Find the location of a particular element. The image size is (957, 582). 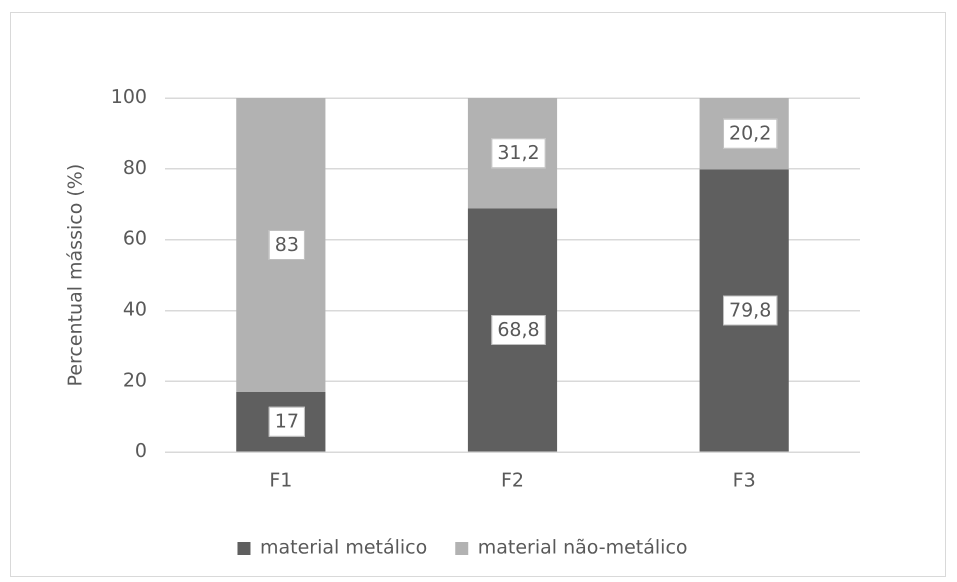

legend-label: material não-metálico is located at coordinates (583, 547).